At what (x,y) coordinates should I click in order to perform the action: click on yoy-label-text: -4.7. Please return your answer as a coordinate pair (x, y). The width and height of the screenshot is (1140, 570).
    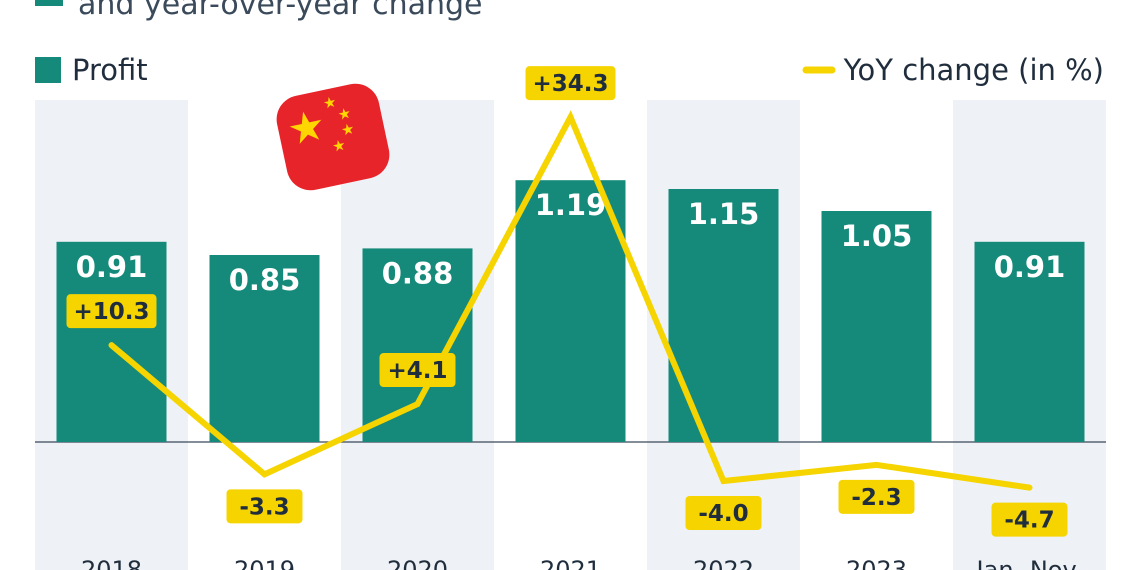
    Looking at the image, I should click on (1029, 521).